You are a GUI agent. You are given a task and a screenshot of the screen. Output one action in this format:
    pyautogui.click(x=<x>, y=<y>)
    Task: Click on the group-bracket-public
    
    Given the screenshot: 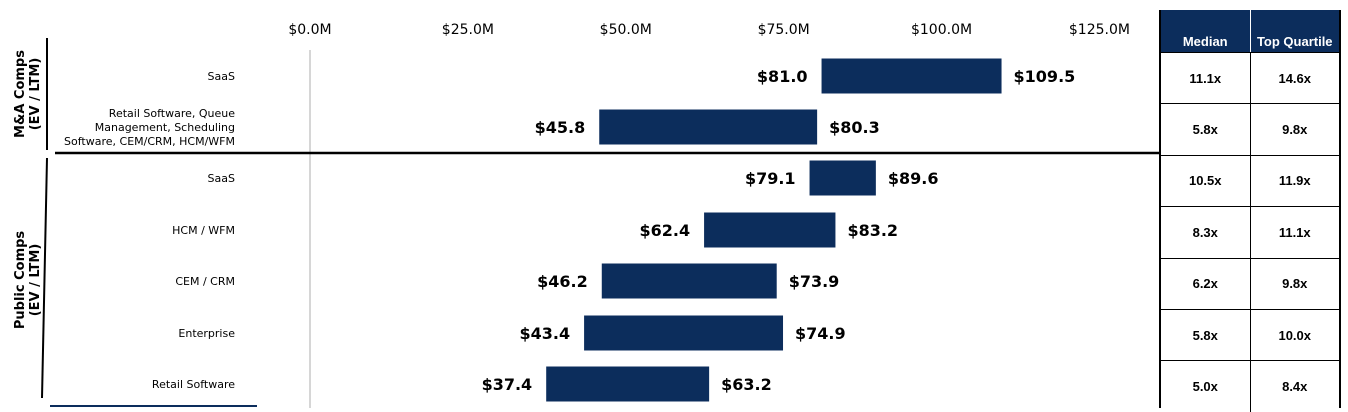 What is the action you would take?
    pyautogui.click(x=44, y=278)
    